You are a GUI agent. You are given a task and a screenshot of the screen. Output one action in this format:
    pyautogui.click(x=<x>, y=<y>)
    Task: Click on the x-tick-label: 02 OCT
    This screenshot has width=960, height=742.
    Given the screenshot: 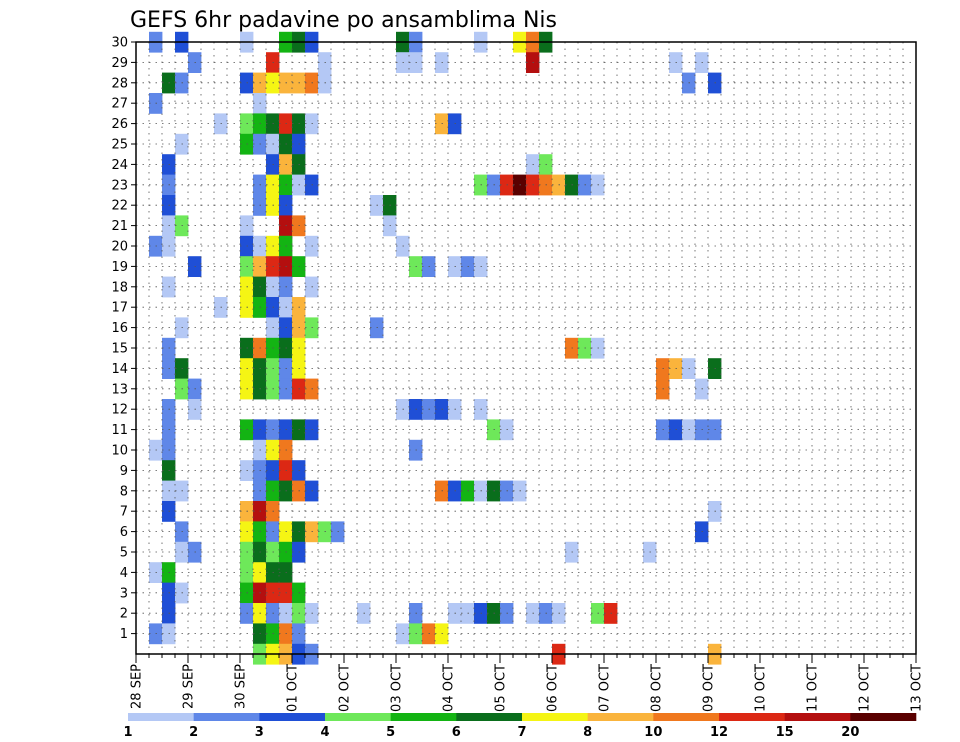 What is the action you would take?
    pyautogui.click(x=345, y=688)
    